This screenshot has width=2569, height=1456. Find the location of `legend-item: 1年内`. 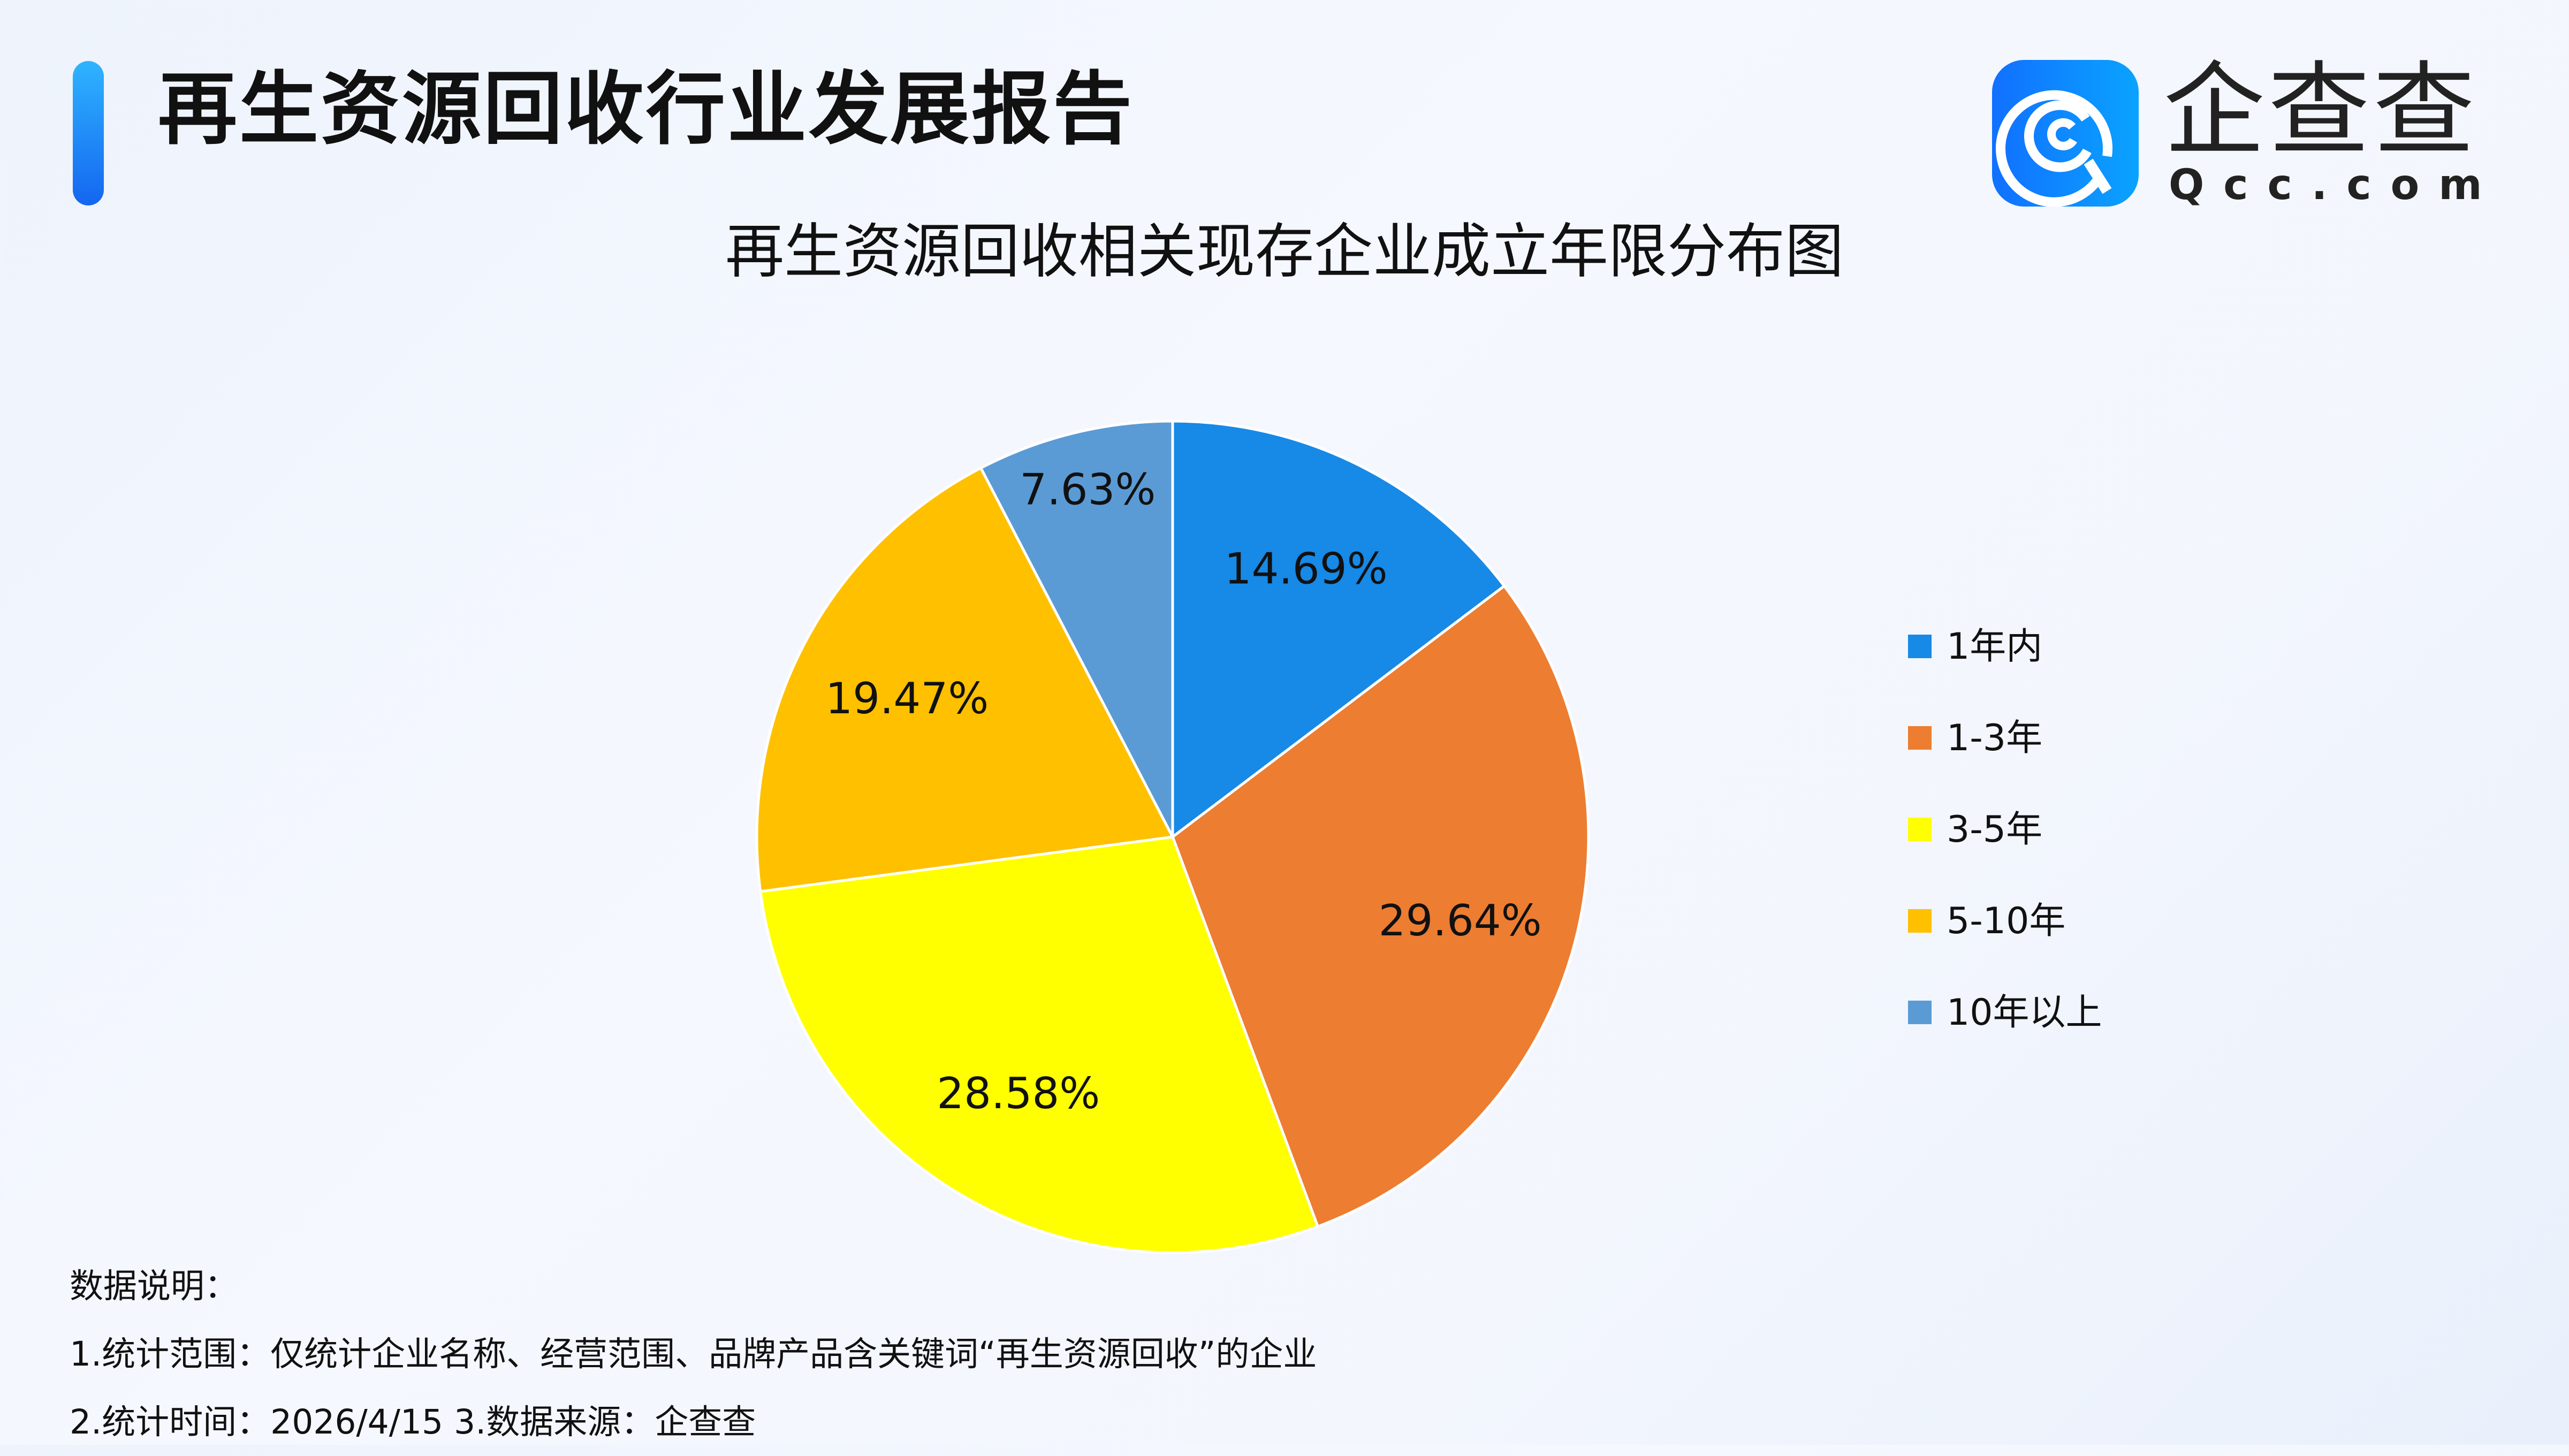

legend-item: 1年内 is located at coordinates (1975, 647).